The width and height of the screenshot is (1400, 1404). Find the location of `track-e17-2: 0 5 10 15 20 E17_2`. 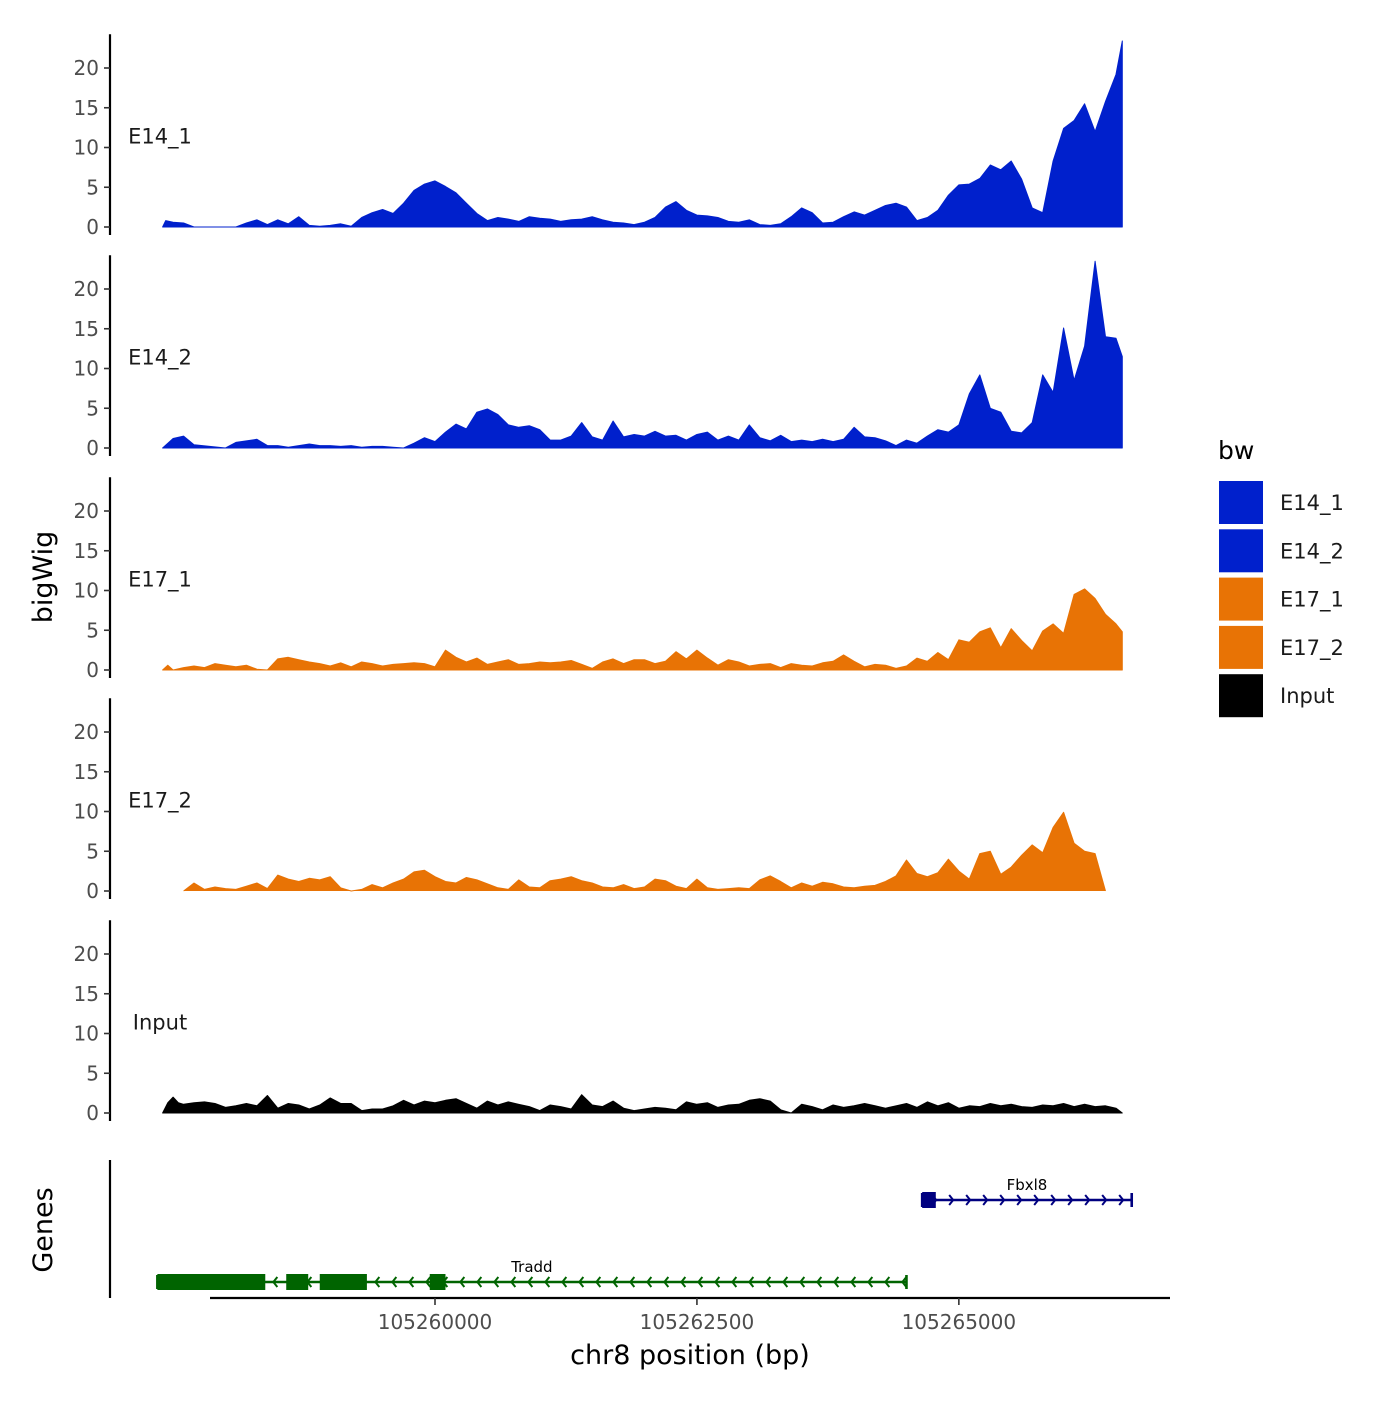

track-e17-2: 0 5 10 15 20 E17_2 is located at coordinates (590, 800).